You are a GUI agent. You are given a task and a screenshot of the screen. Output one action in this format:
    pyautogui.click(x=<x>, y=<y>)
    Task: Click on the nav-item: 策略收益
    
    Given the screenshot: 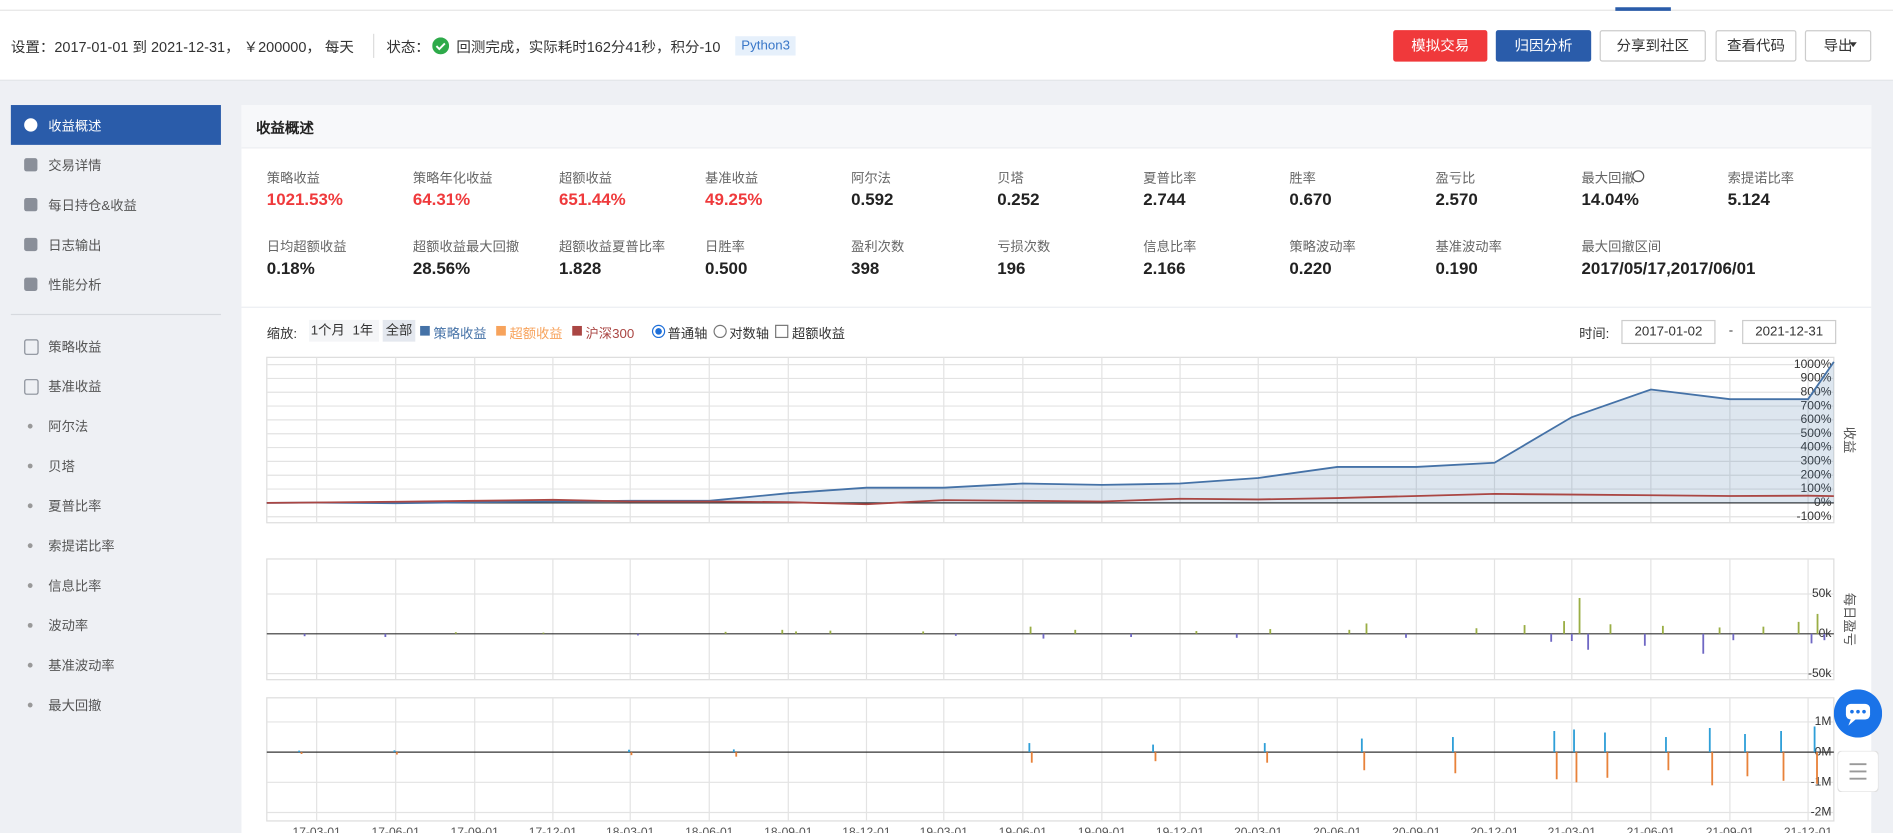 What is the action you would take?
    pyautogui.click(x=75, y=347)
    